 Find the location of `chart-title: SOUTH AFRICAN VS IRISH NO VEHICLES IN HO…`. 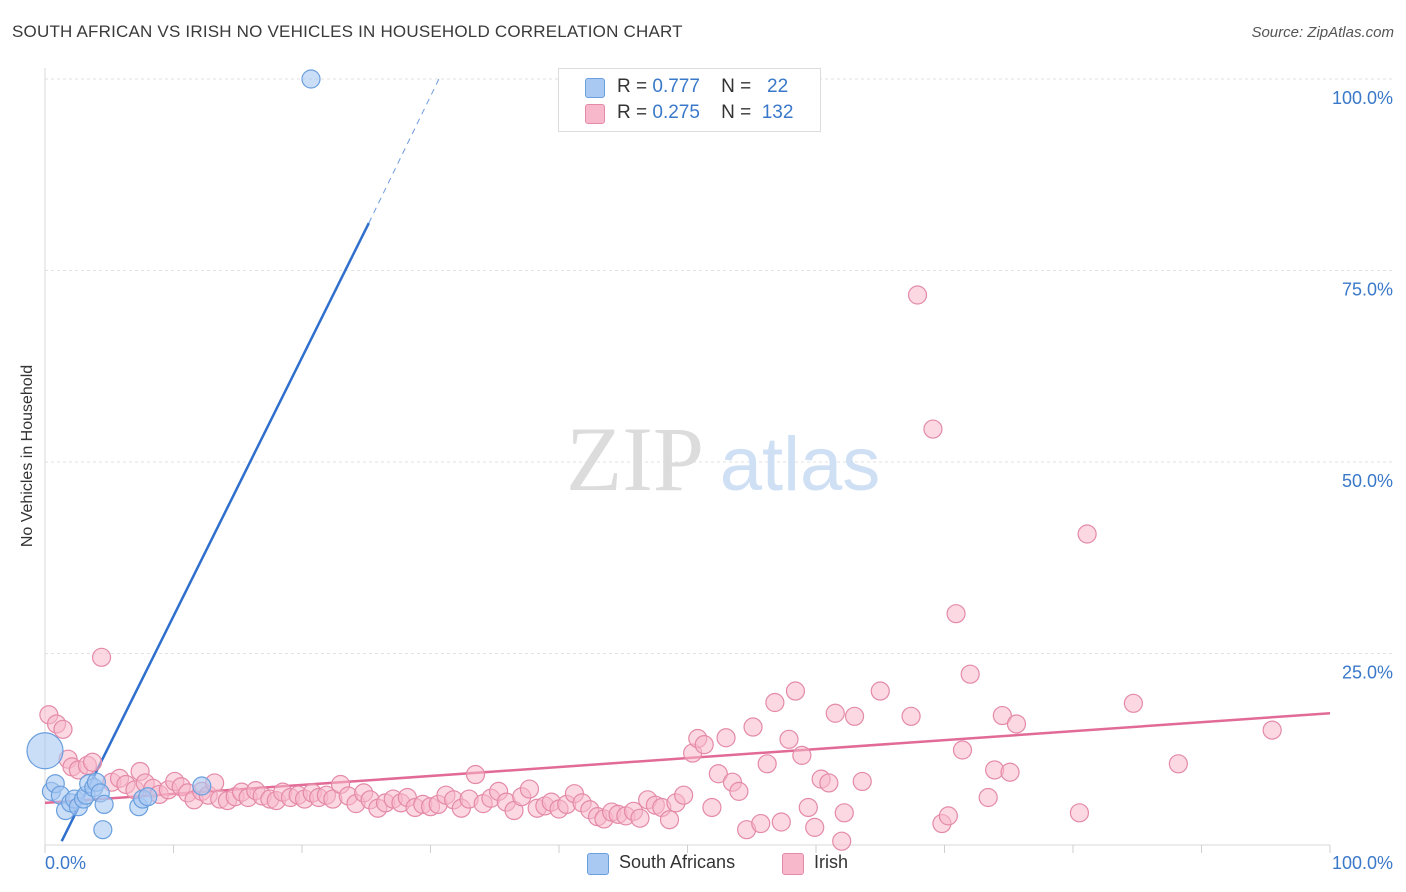

chart-title: SOUTH AFRICAN VS IRISH NO VEHICLES IN HO… is located at coordinates (347, 31).